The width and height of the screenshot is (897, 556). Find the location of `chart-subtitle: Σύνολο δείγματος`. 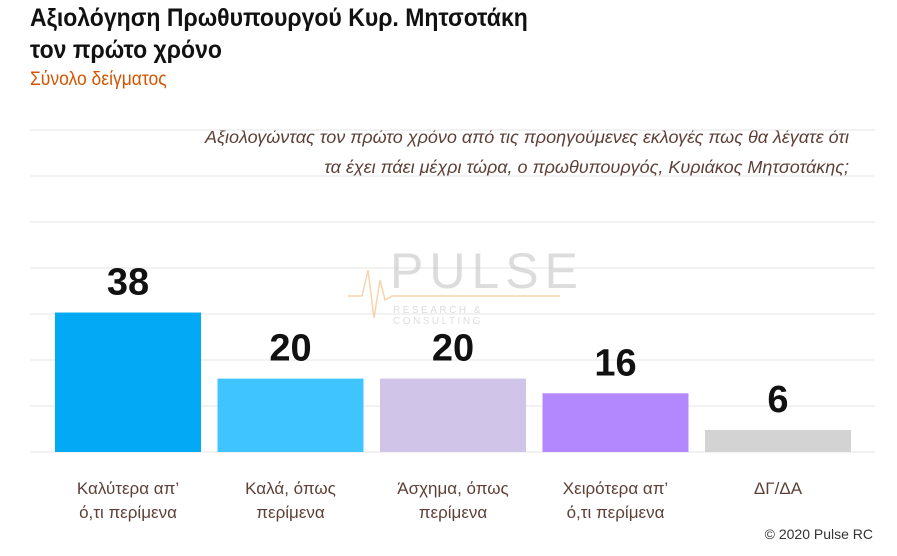

chart-subtitle: Σύνολο δείγματος is located at coordinates (98, 79).